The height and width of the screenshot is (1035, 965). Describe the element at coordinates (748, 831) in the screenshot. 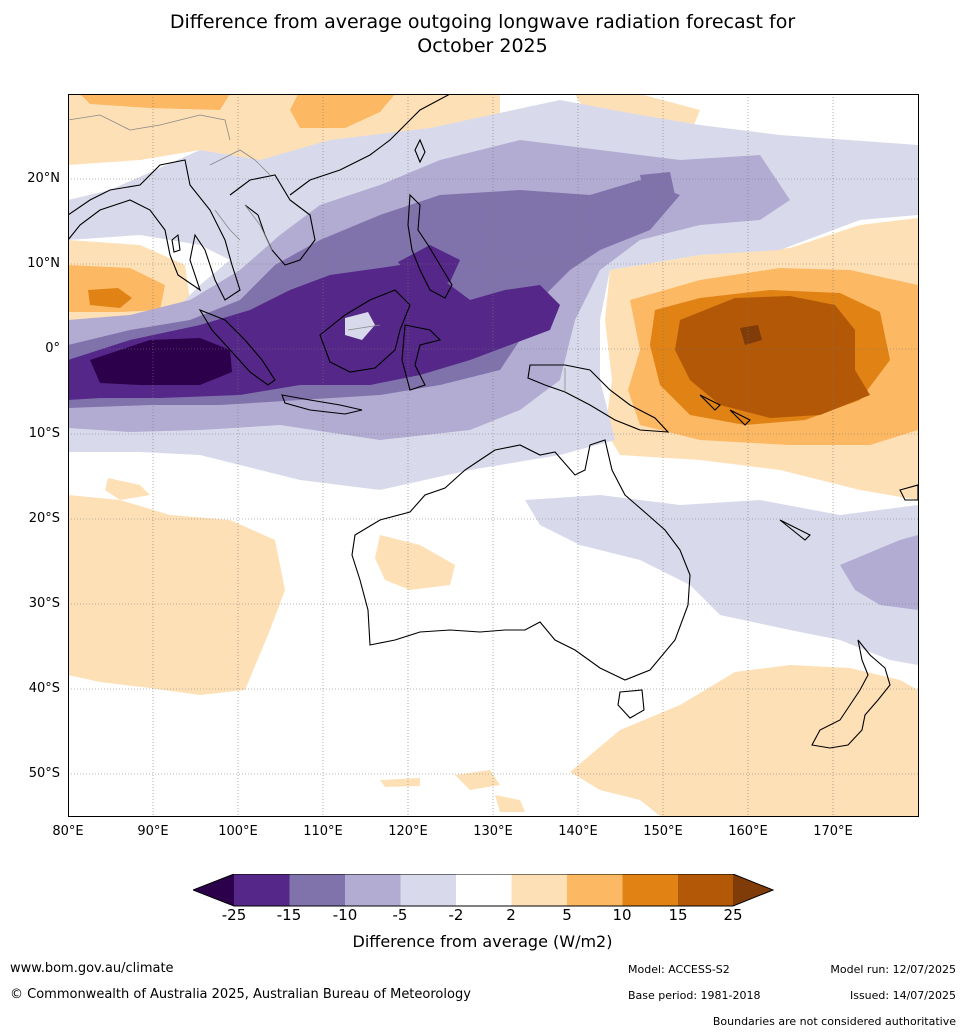

I see `lon-label-160e: 160°E` at that location.